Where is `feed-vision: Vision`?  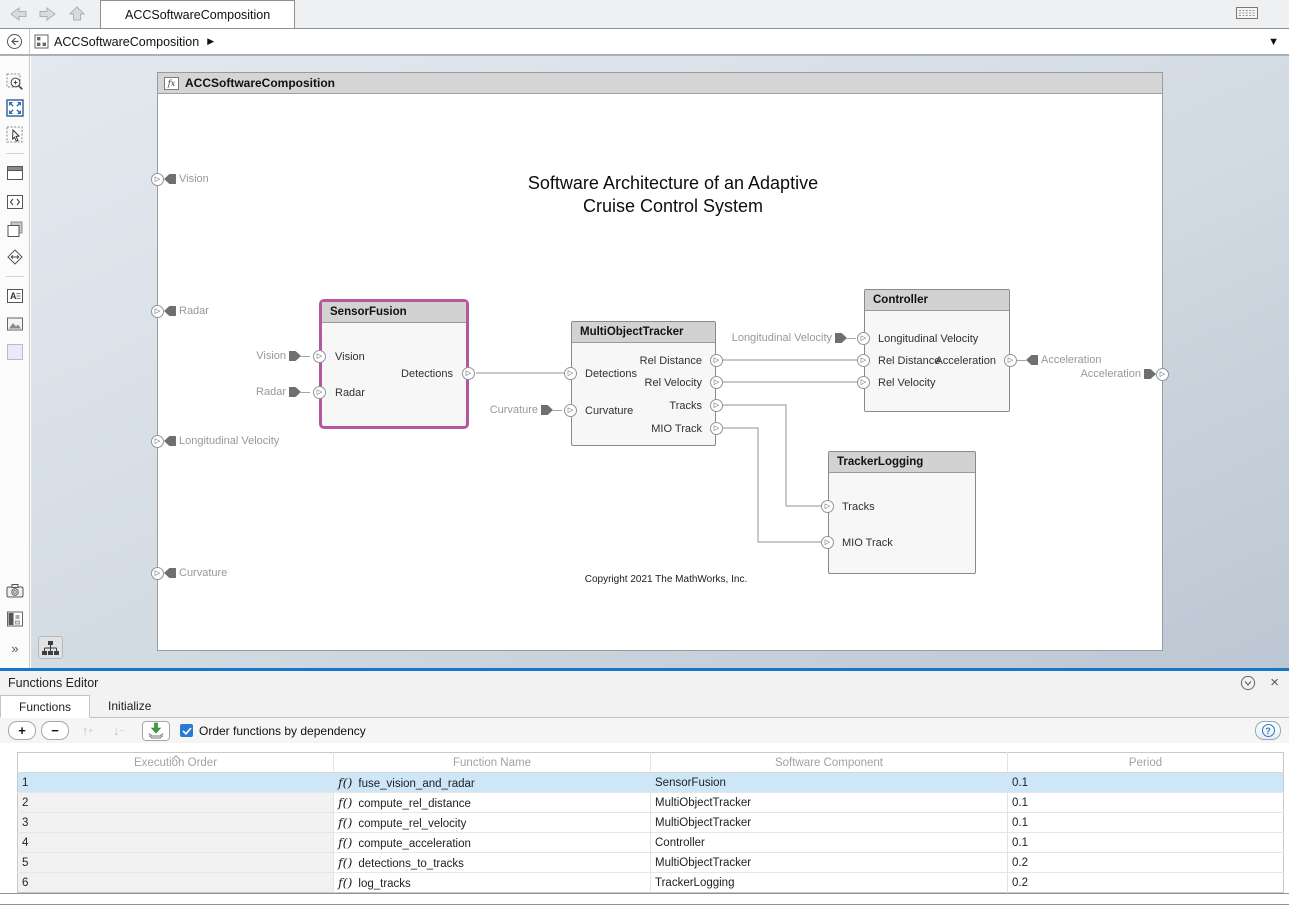 feed-vision: Vision is located at coordinates (283, 356).